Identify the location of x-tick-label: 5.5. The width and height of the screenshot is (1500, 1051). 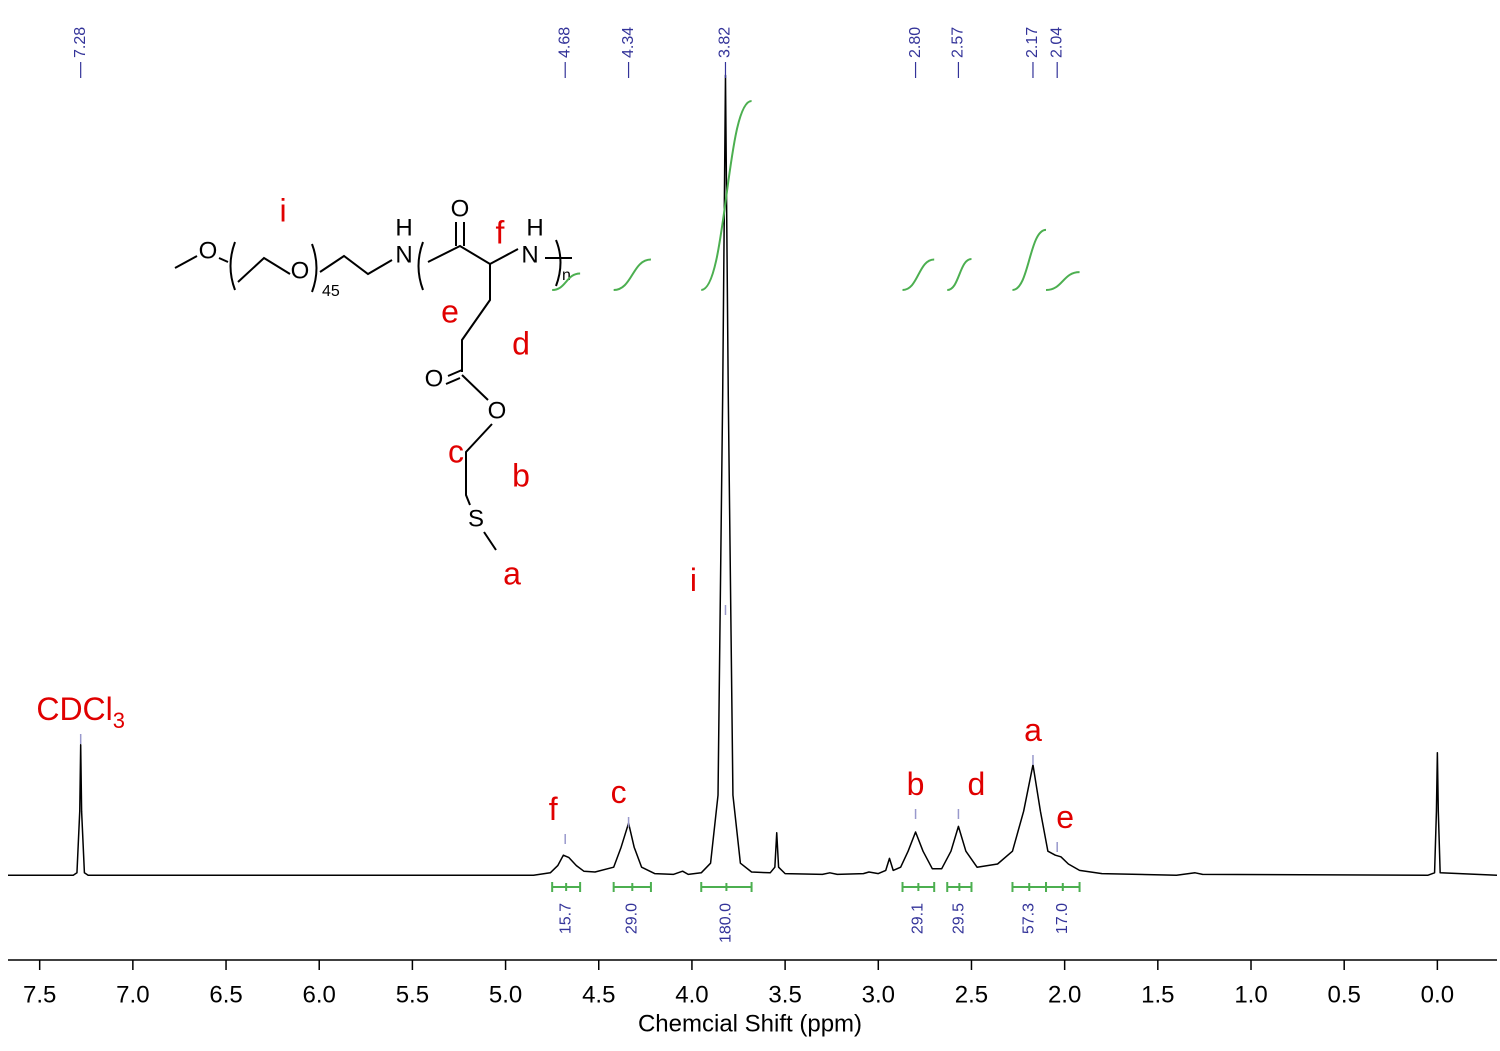
(412, 994).